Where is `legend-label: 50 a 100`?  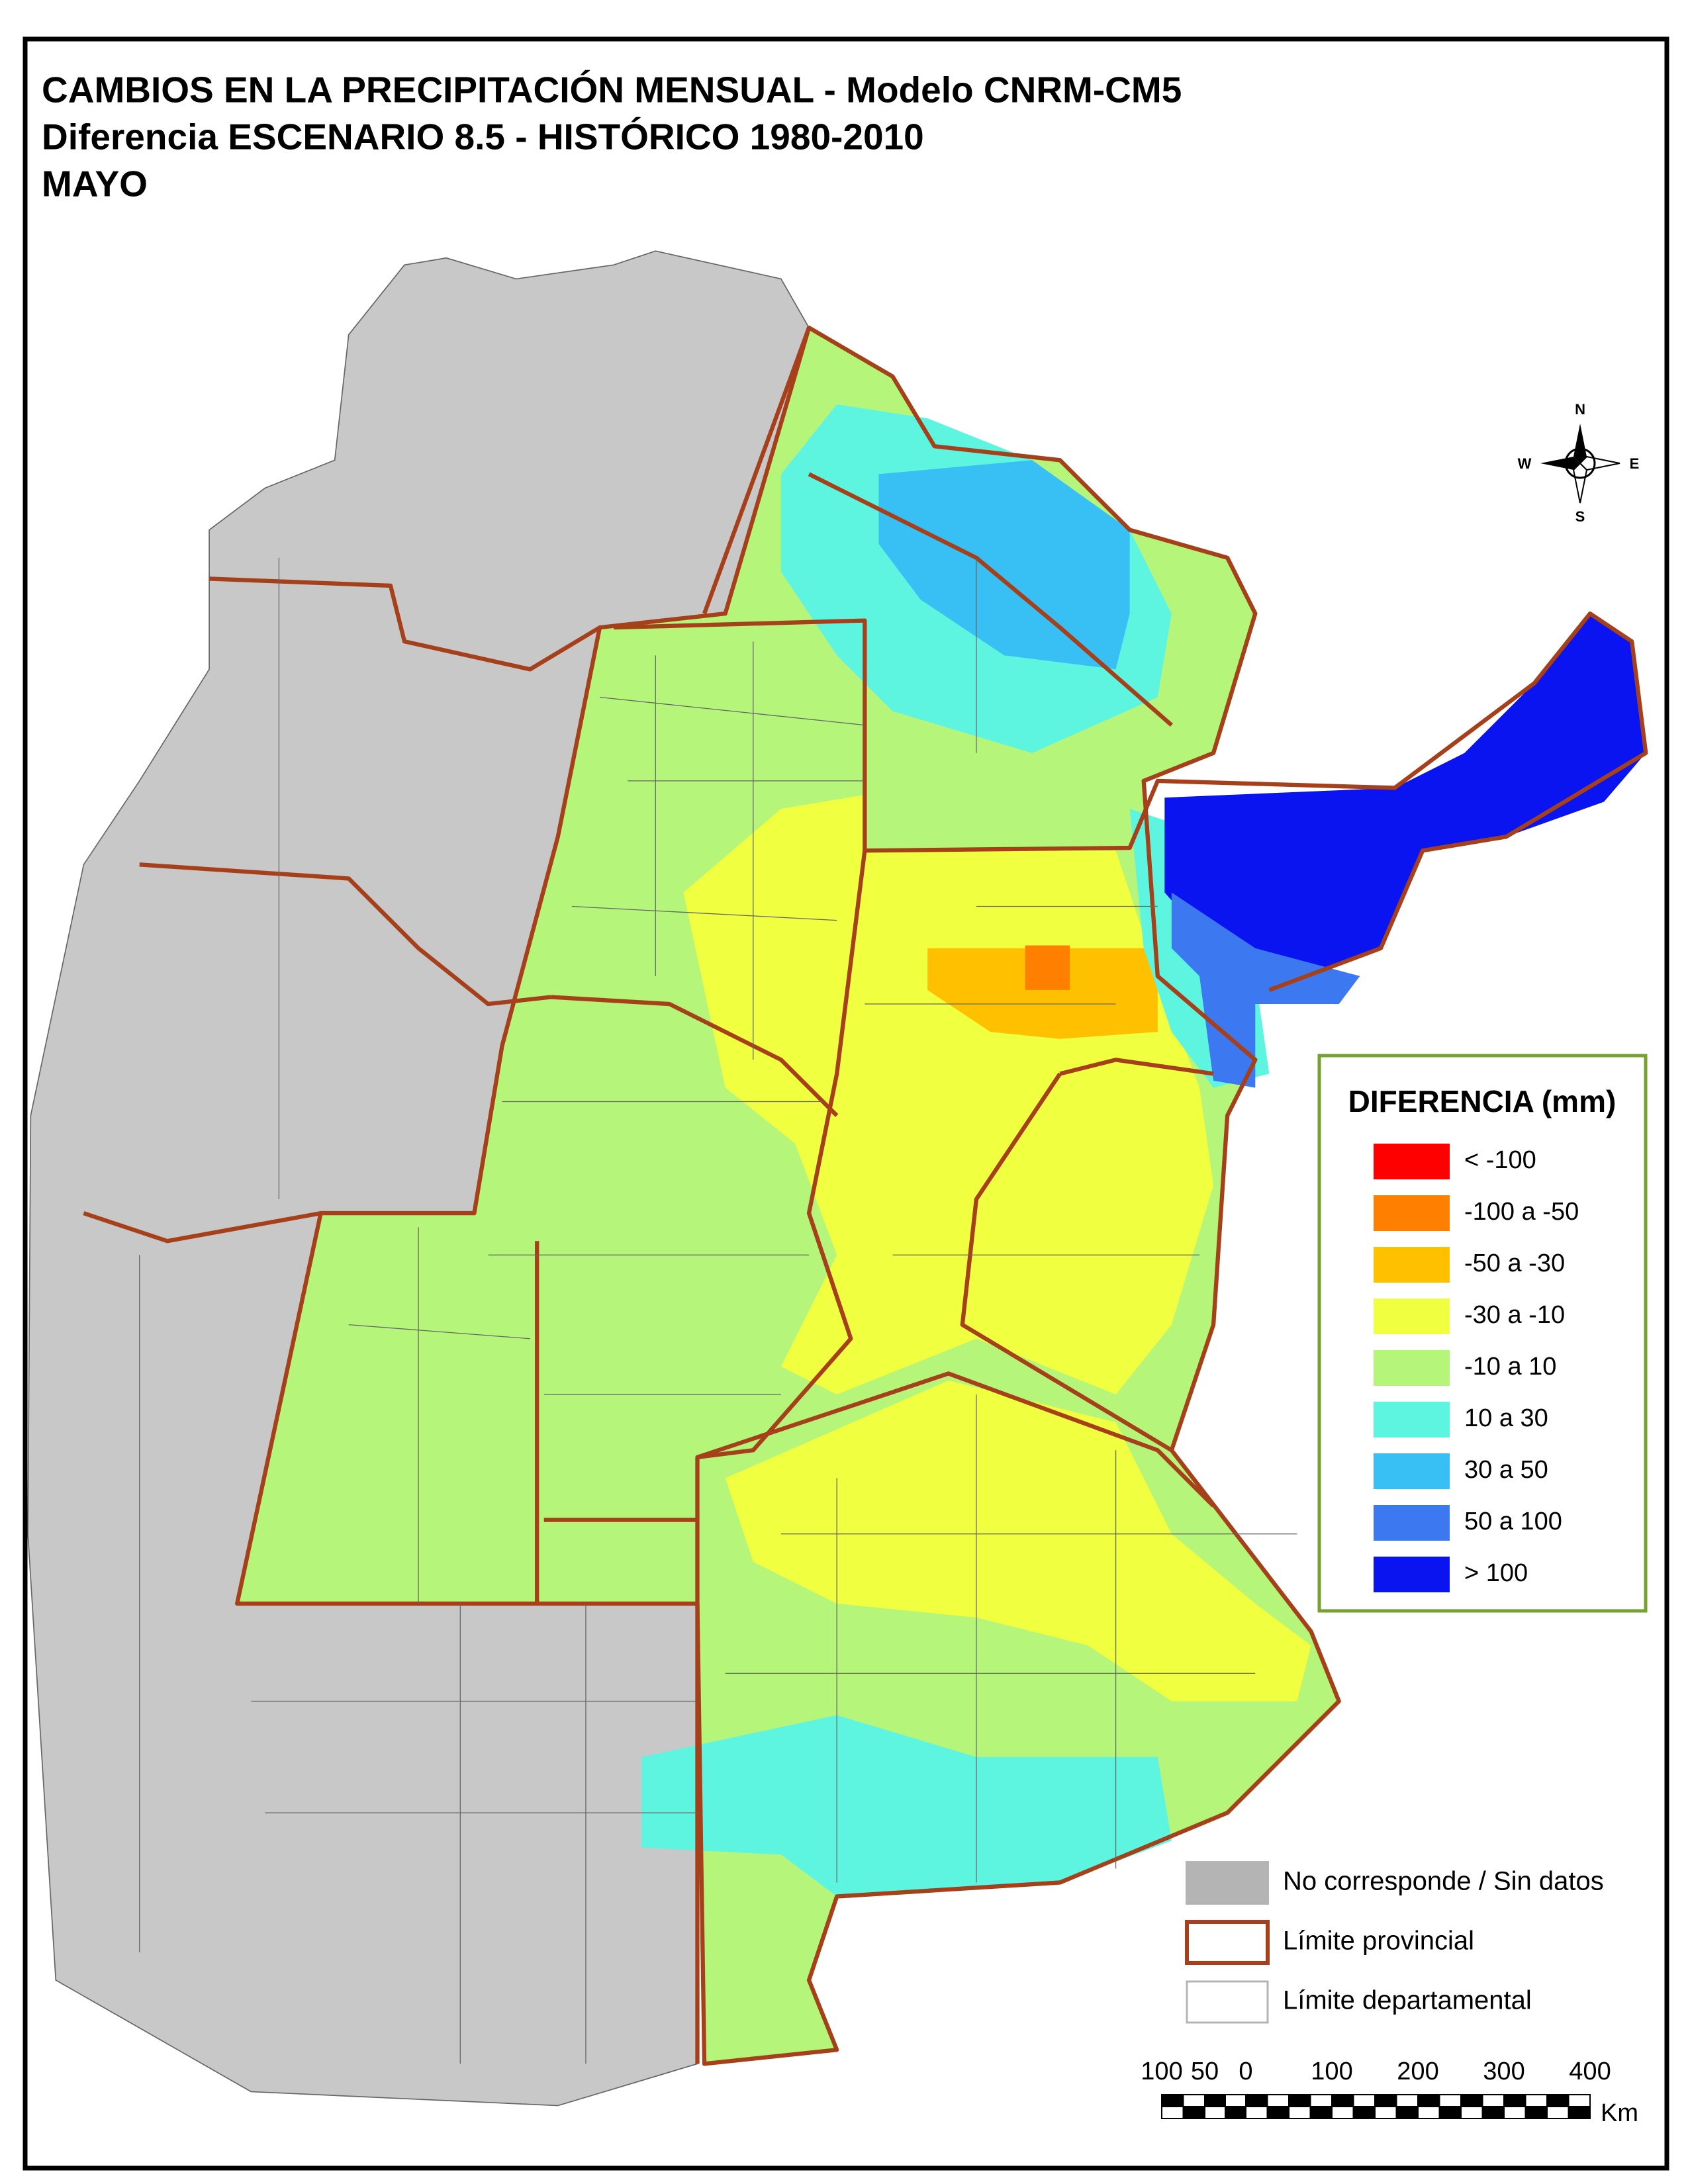
legend-label: 50 a 100 is located at coordinates (1513, 1521).